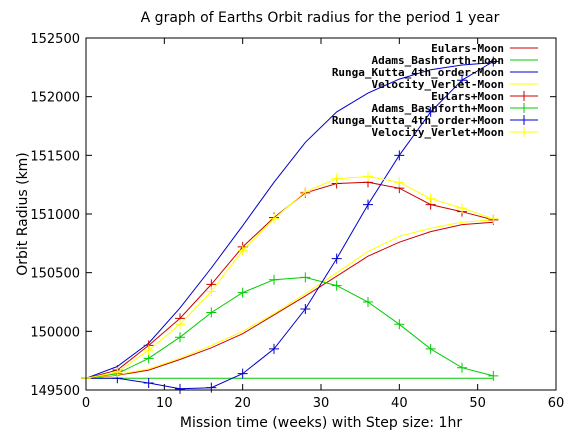 Image resolution: width=576 pixels, height=432 pixels. Describe the element at coordinates (55, 332) in the screenshot. I see `y-tick-label: 150000` at that location.